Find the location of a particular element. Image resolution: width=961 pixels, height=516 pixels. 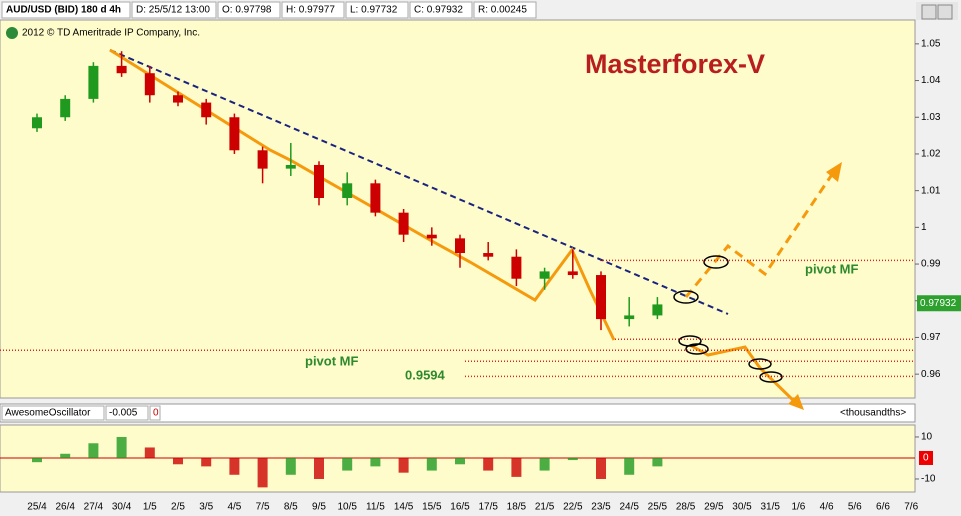

bear-scenario is located at coordinates (743, 373).